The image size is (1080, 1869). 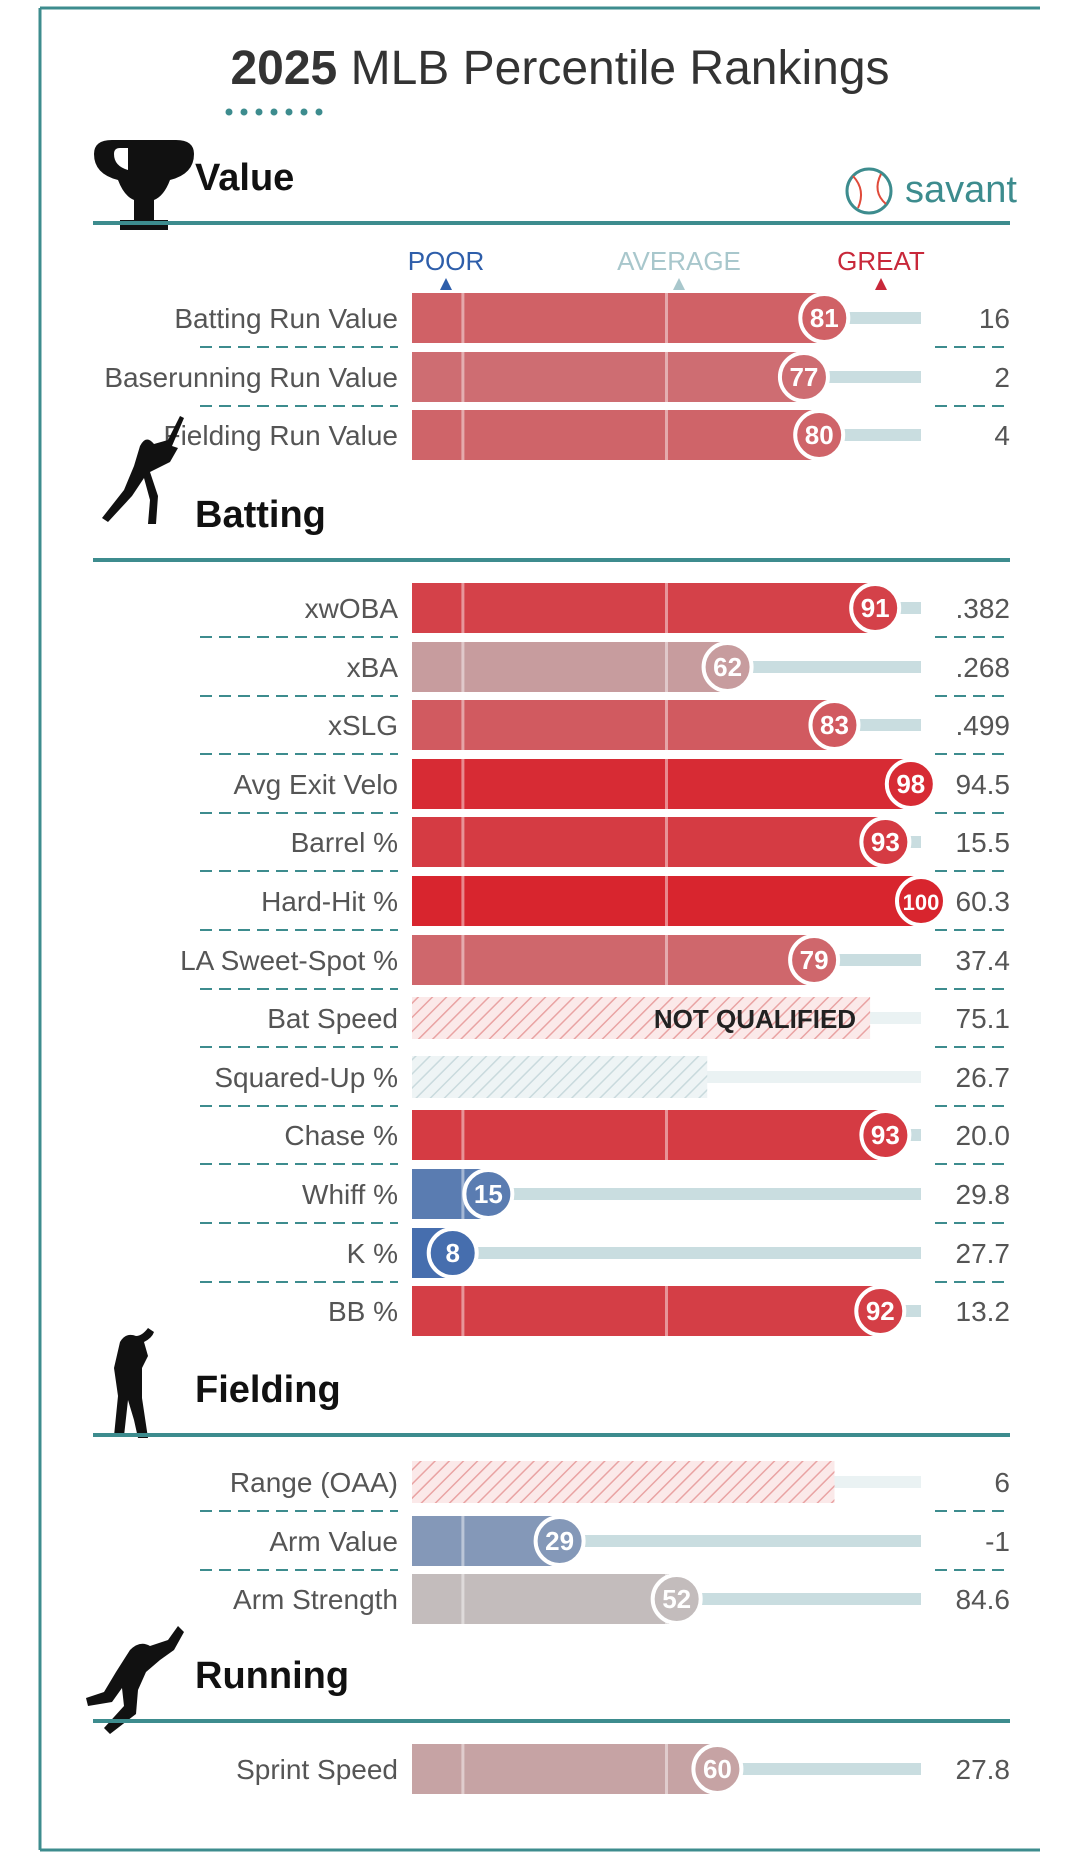 What do you see at coordinates (983, 1077) in the screenshot?
I see `metric-stat: 26.7` at bounding box center [983, 1077].